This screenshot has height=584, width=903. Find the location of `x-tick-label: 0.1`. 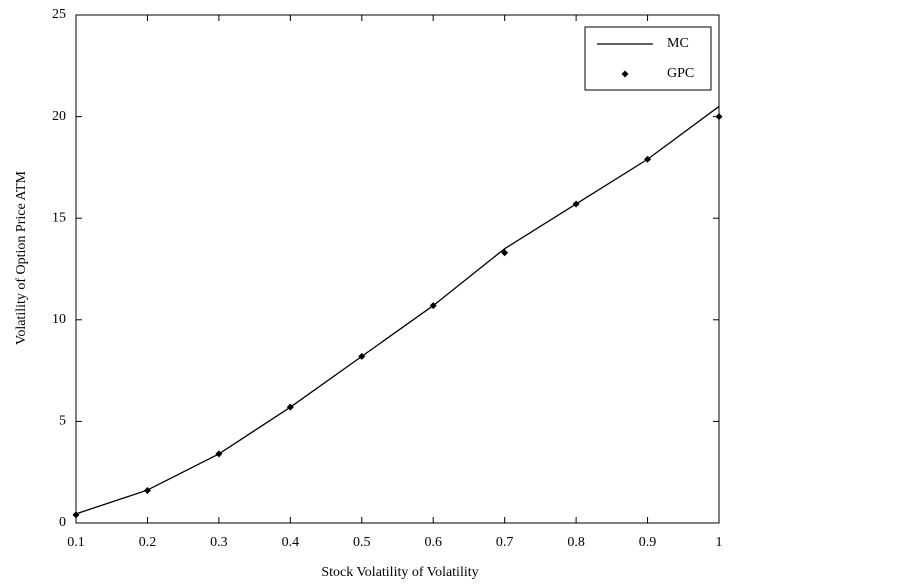

x-tick-label: 0.1 is located at coordinates (76, 542).